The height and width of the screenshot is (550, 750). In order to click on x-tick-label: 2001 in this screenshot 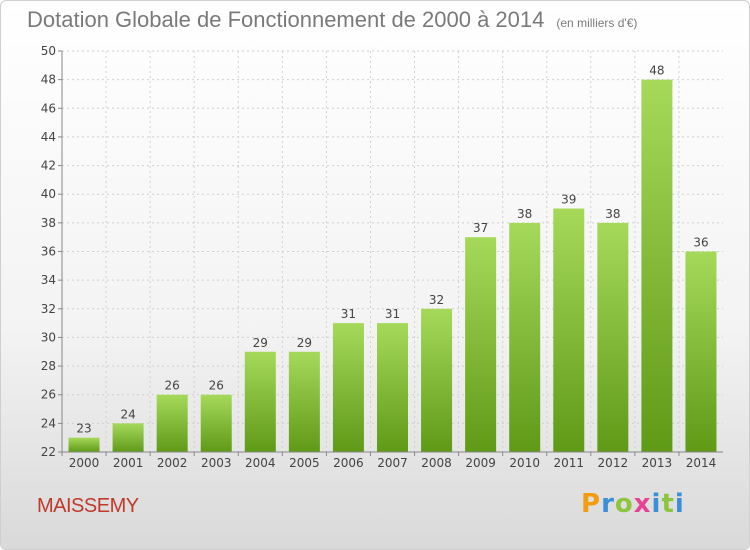, I will do `click(128, 463)`.